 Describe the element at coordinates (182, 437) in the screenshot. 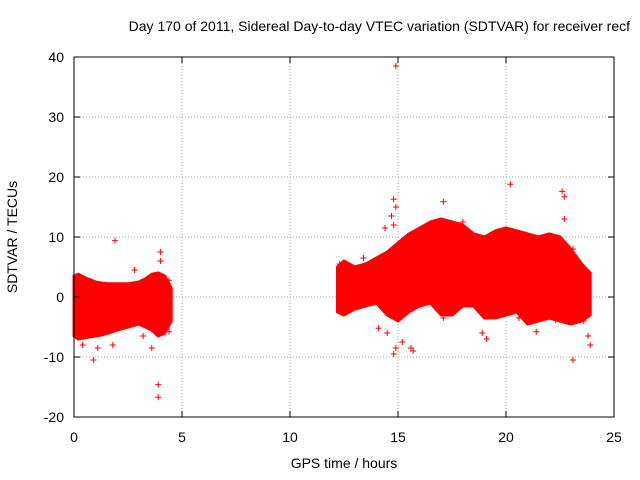

I see `x-tick-label: 5` at that location.